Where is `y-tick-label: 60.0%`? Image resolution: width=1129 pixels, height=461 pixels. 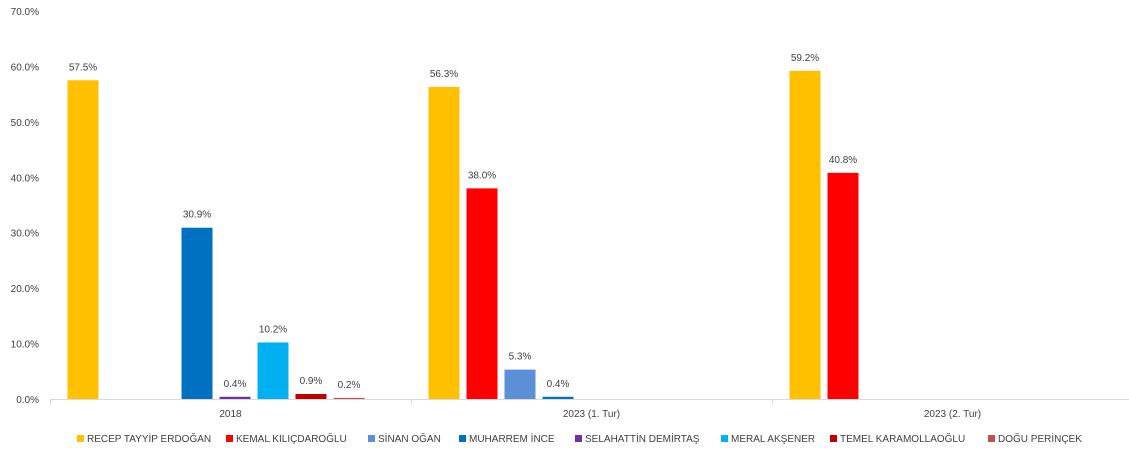
y-tick-label: 60.0% is located at coordinates (25, 67).